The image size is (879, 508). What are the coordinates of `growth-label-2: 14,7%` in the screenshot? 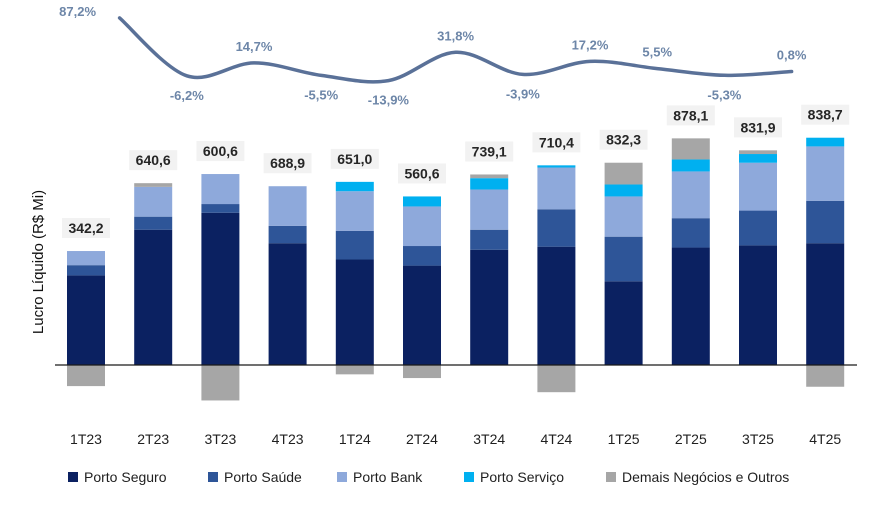 It's located at (254, 46).